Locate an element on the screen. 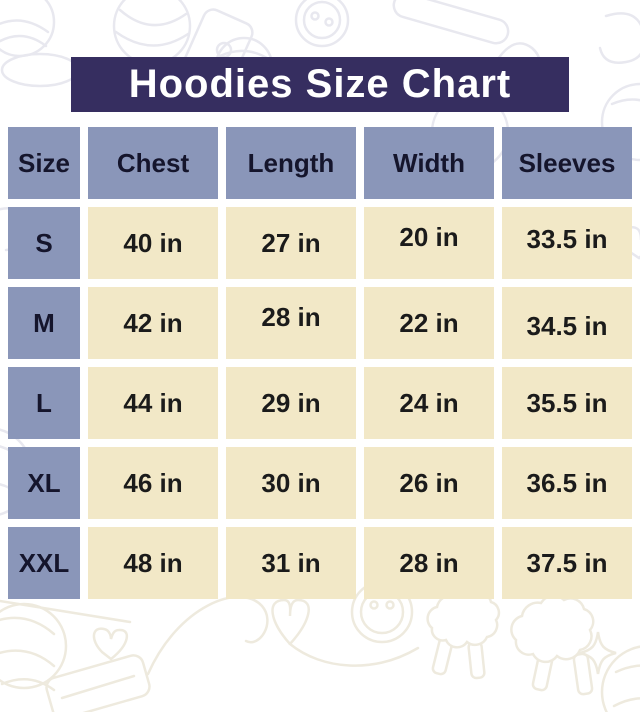 The image size is (640, 712). row-xl-label: XL is located at coordinates (44, 483).